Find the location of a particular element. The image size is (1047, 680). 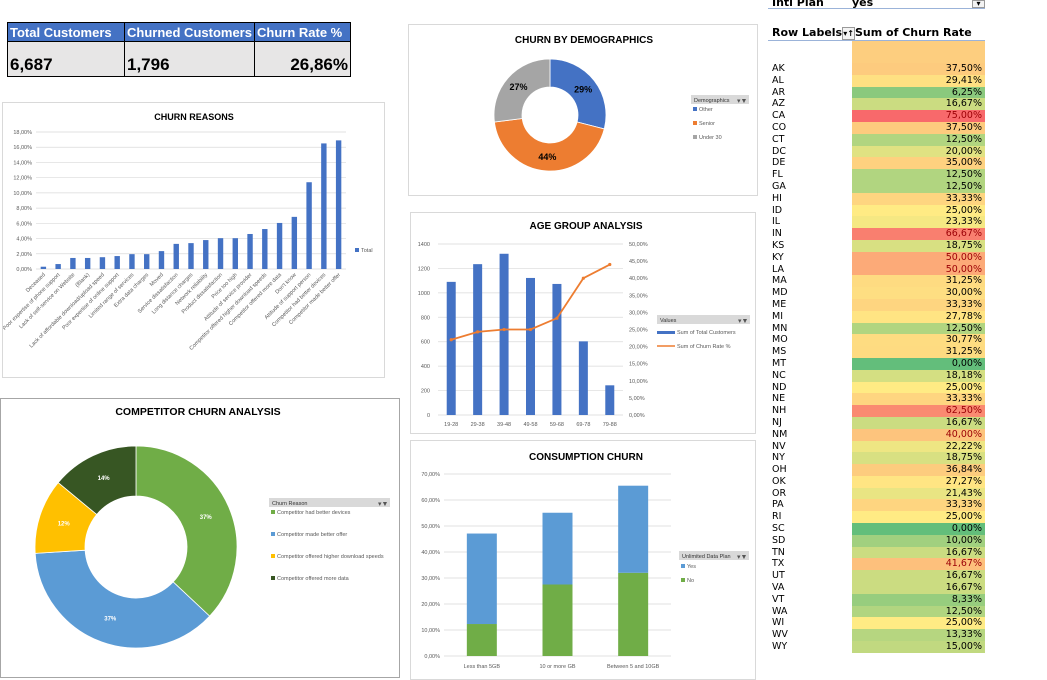

pivot-row: MT 0,00% is located at coordinates (876, 363).